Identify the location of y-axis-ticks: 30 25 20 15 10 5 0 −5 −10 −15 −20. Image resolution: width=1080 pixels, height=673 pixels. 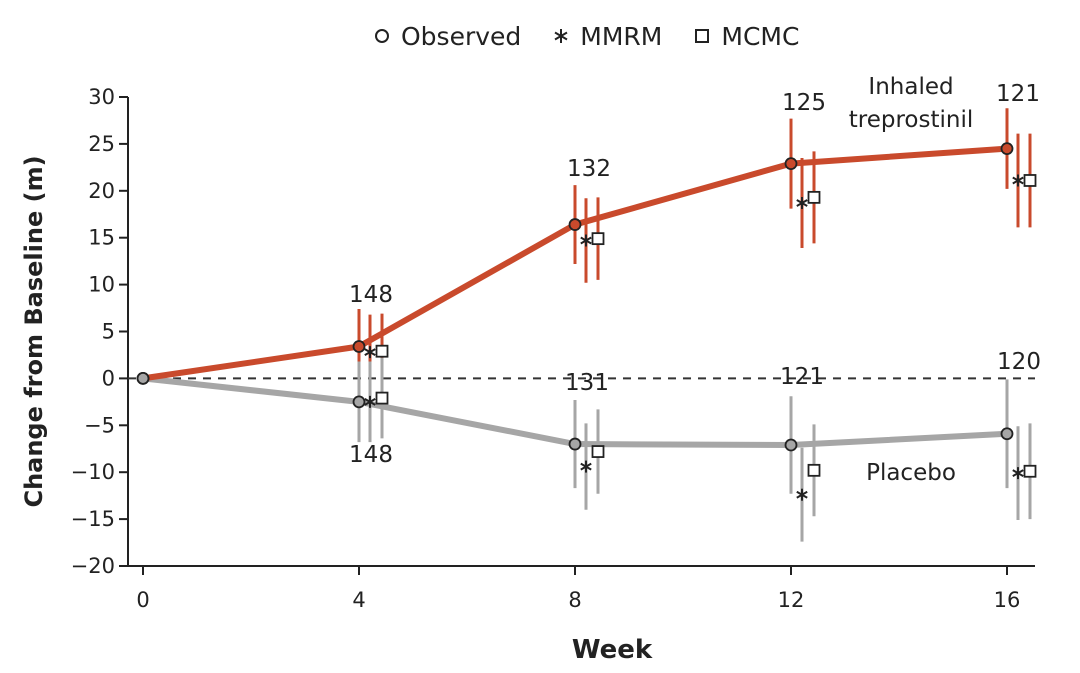
(99, 331).